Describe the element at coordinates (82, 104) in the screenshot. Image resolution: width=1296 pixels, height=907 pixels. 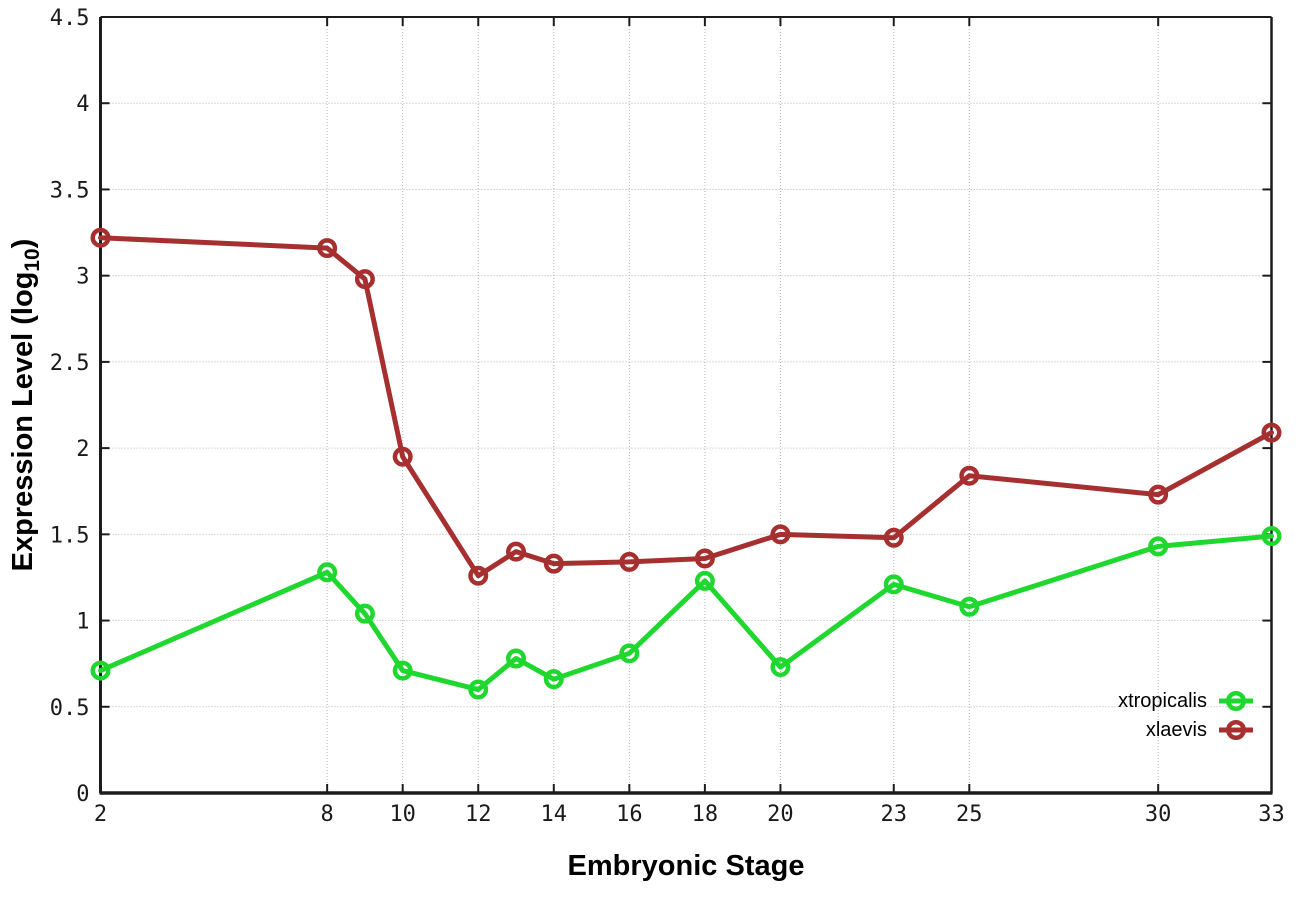
I see `y-tick-label: 4` at that location.